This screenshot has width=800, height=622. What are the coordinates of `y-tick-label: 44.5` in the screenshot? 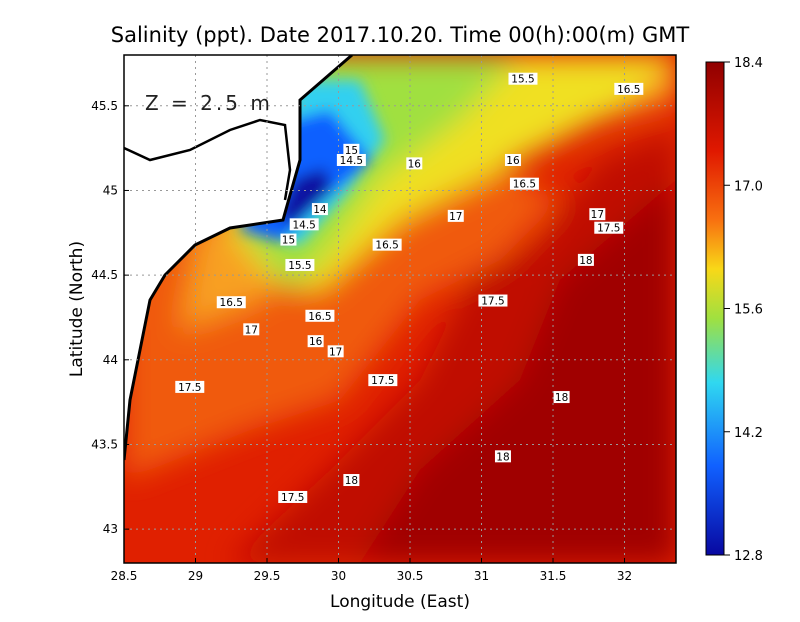 It's located at (104, 275).